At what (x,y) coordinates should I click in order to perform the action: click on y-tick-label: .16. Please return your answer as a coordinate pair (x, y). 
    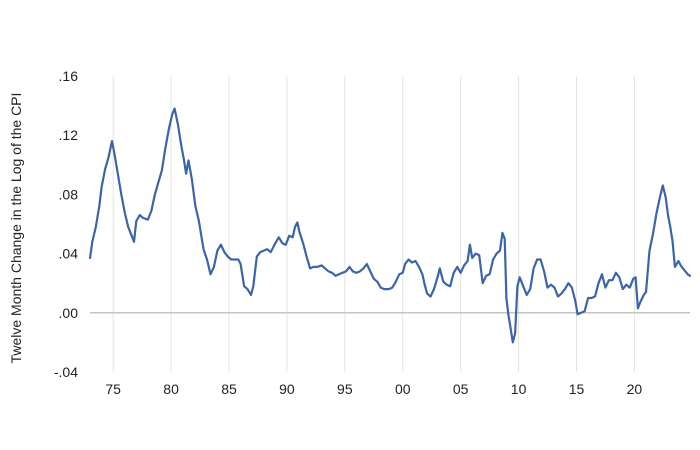
    Looking at the image, I should click on (69, 76).